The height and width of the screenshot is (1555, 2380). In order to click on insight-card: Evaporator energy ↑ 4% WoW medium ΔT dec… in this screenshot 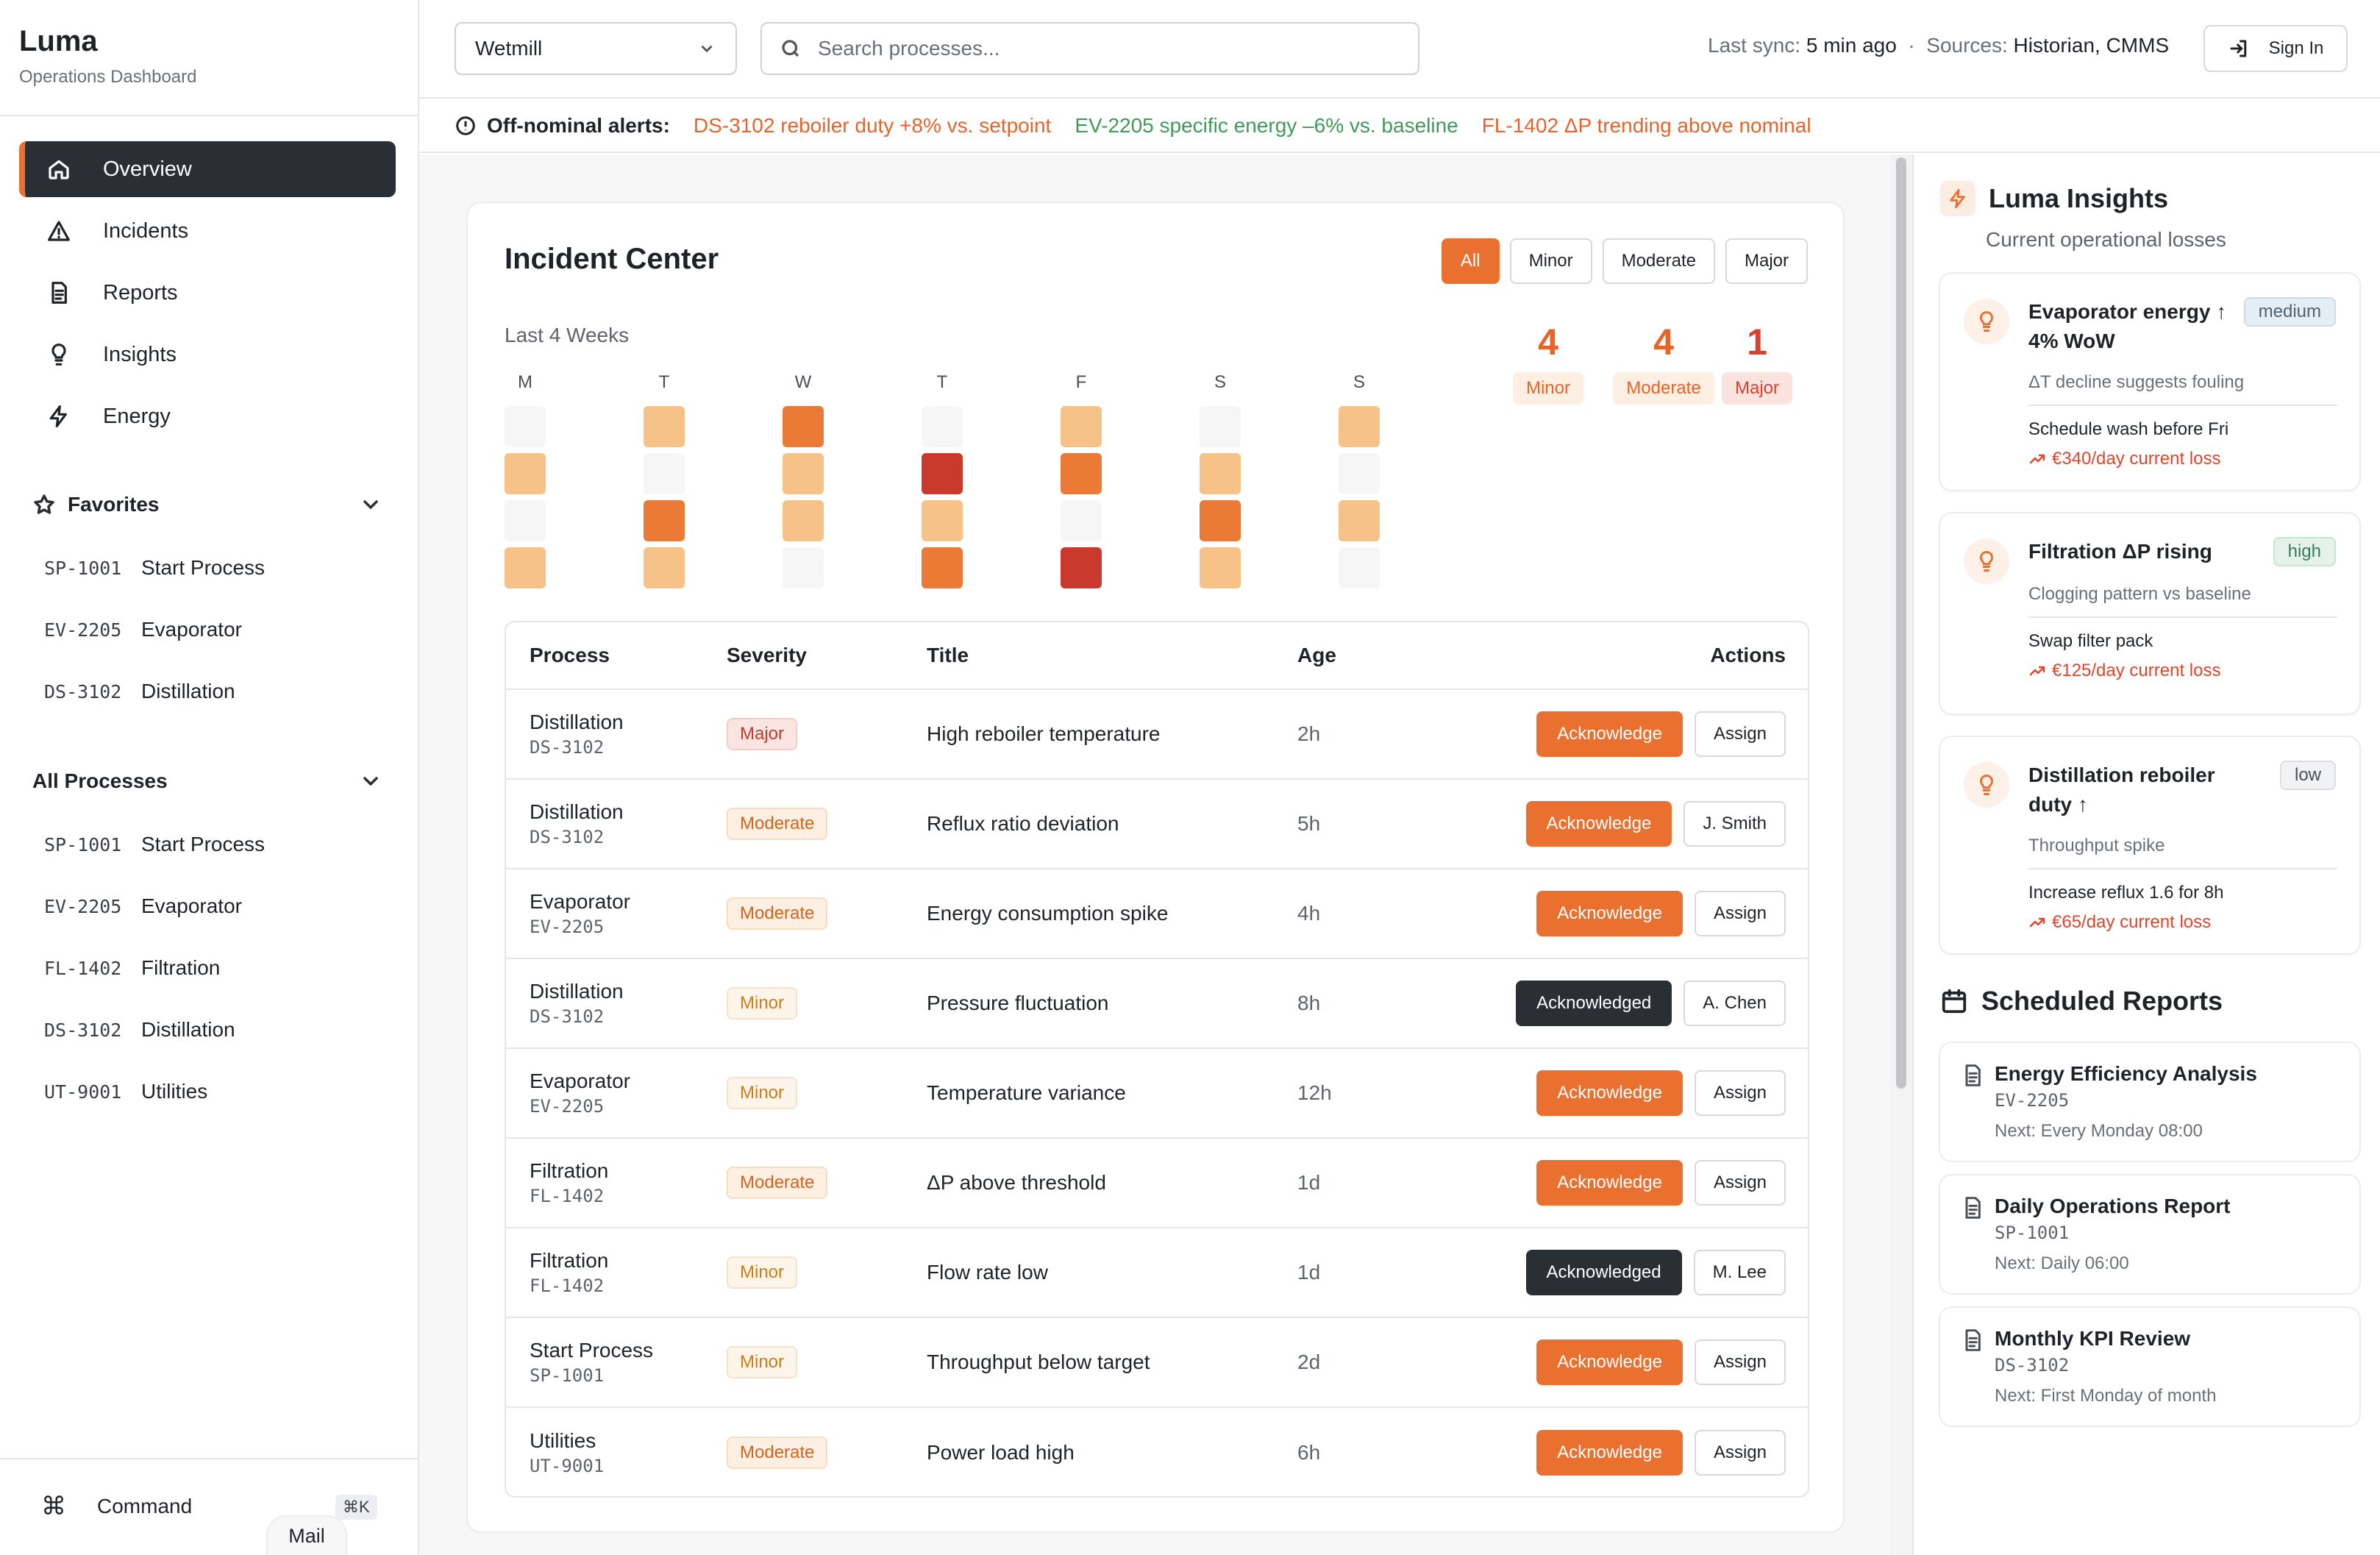, I will do `click(2150, 381)`.